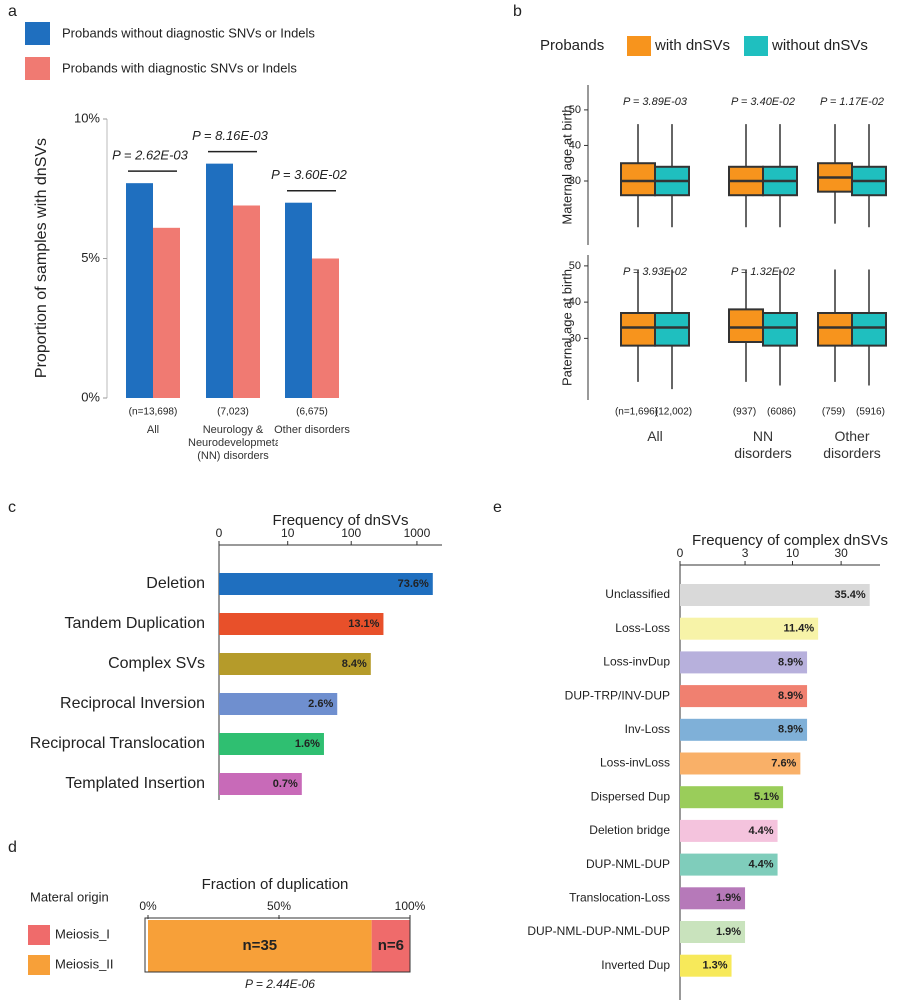  I want to click on legend-label: with dnSVs, so click(692, 45).